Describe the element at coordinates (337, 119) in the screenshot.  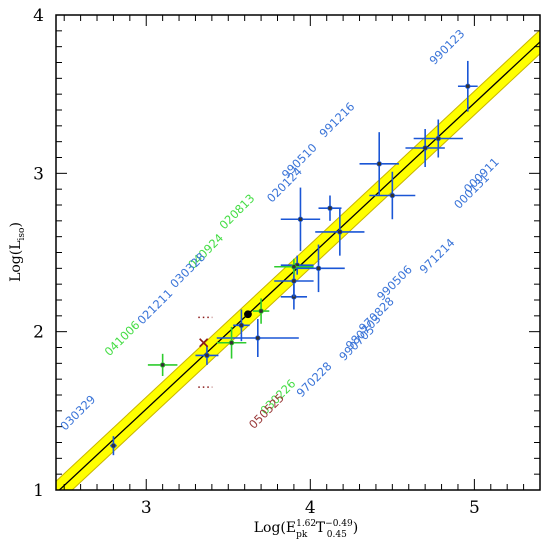
I see `grb-label: 991216` at that location.